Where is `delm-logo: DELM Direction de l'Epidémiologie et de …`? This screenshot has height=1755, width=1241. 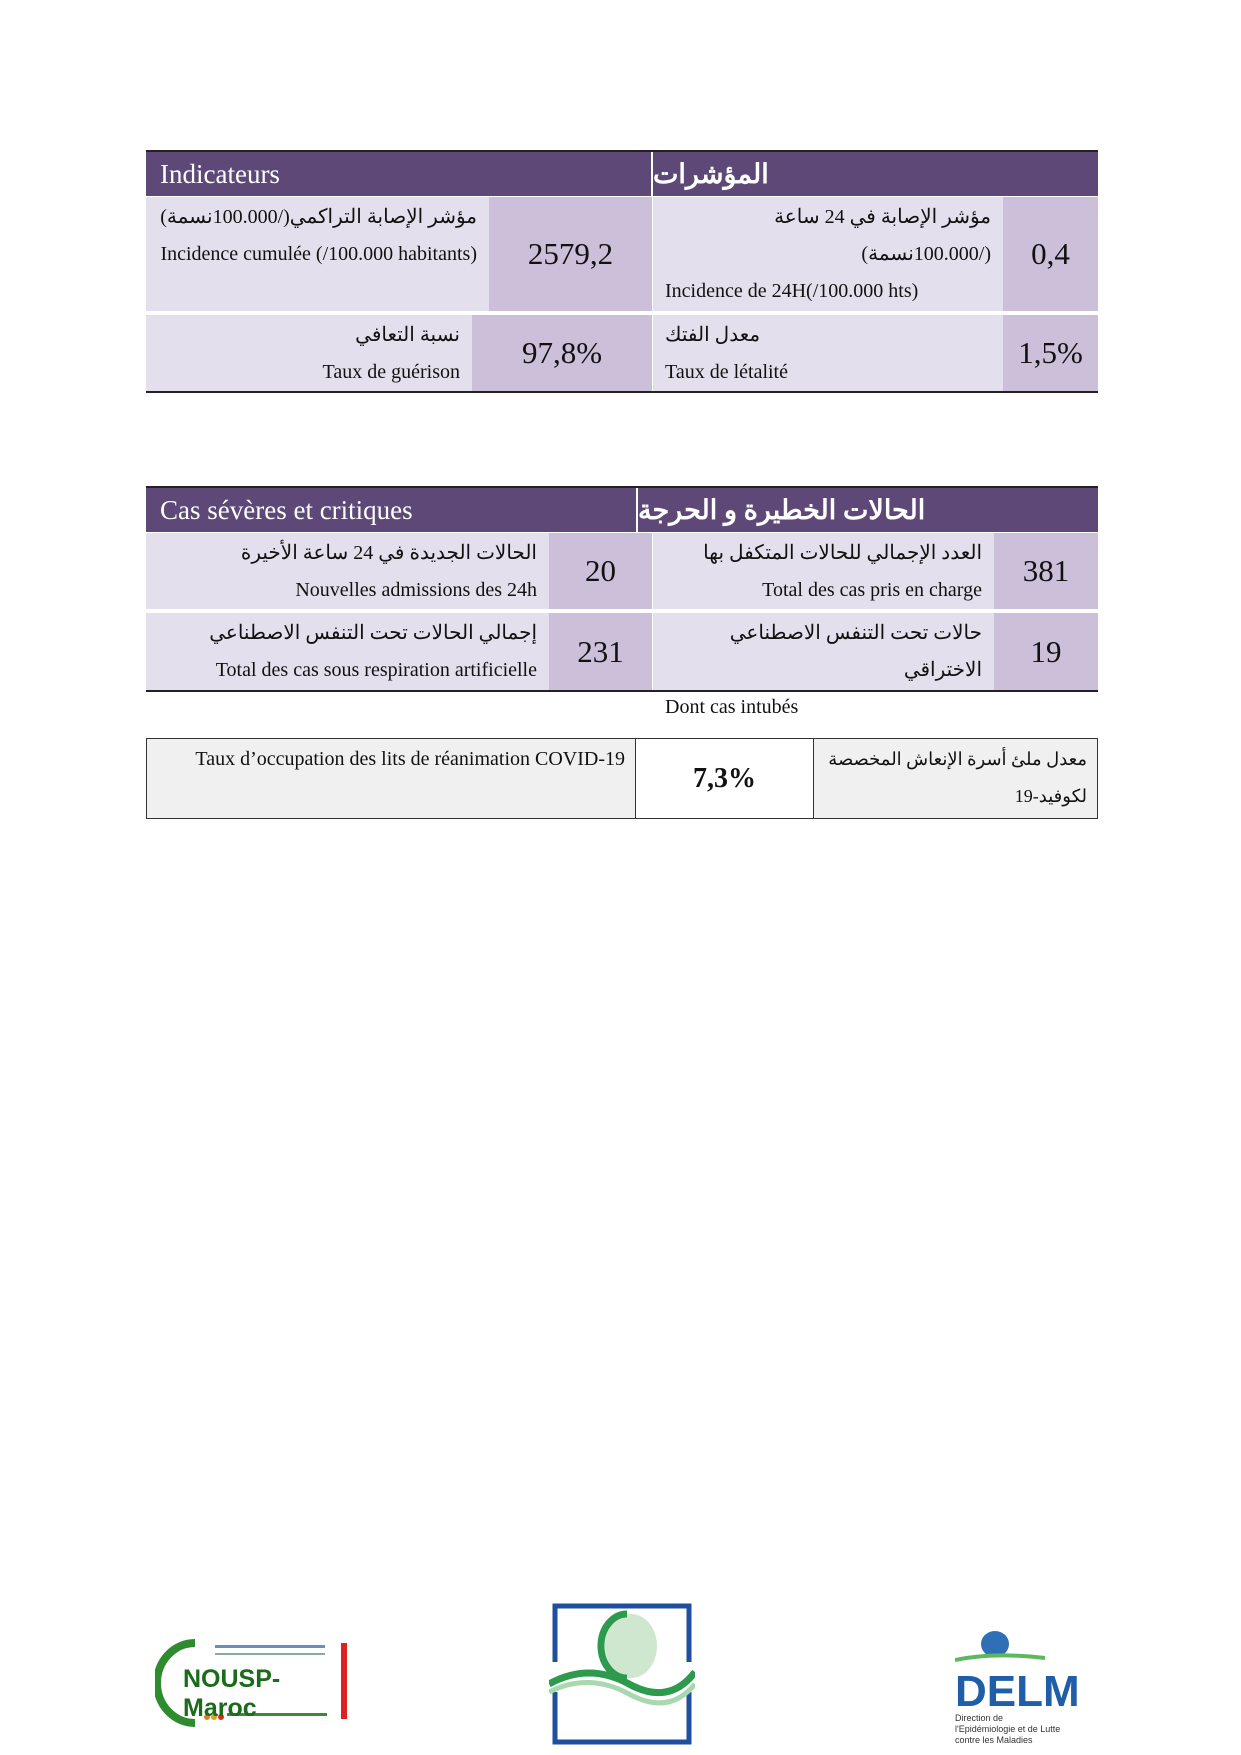
delm-logo: DELM Direction de l'Epidémiologie et de … is located at coordinates (1025, 1687).